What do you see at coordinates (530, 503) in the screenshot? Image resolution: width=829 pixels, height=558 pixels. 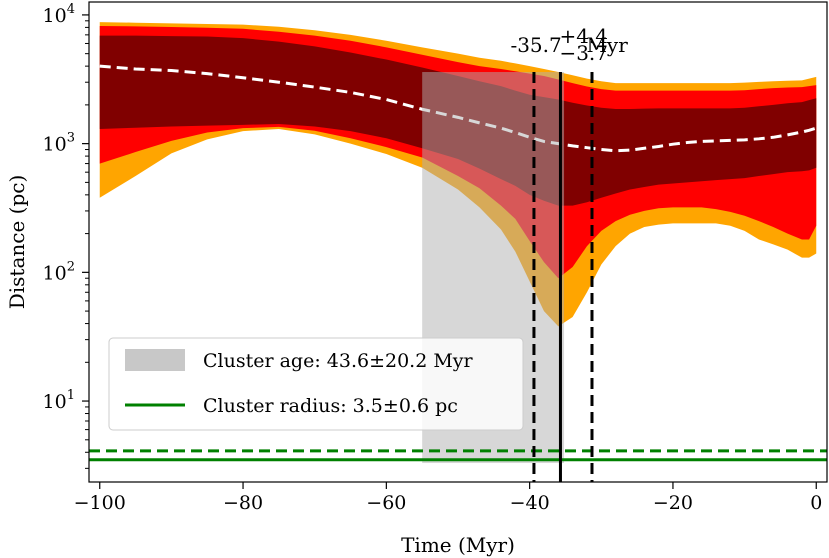 I see `x-tick-label: −40` at bounding box center [530, 503].